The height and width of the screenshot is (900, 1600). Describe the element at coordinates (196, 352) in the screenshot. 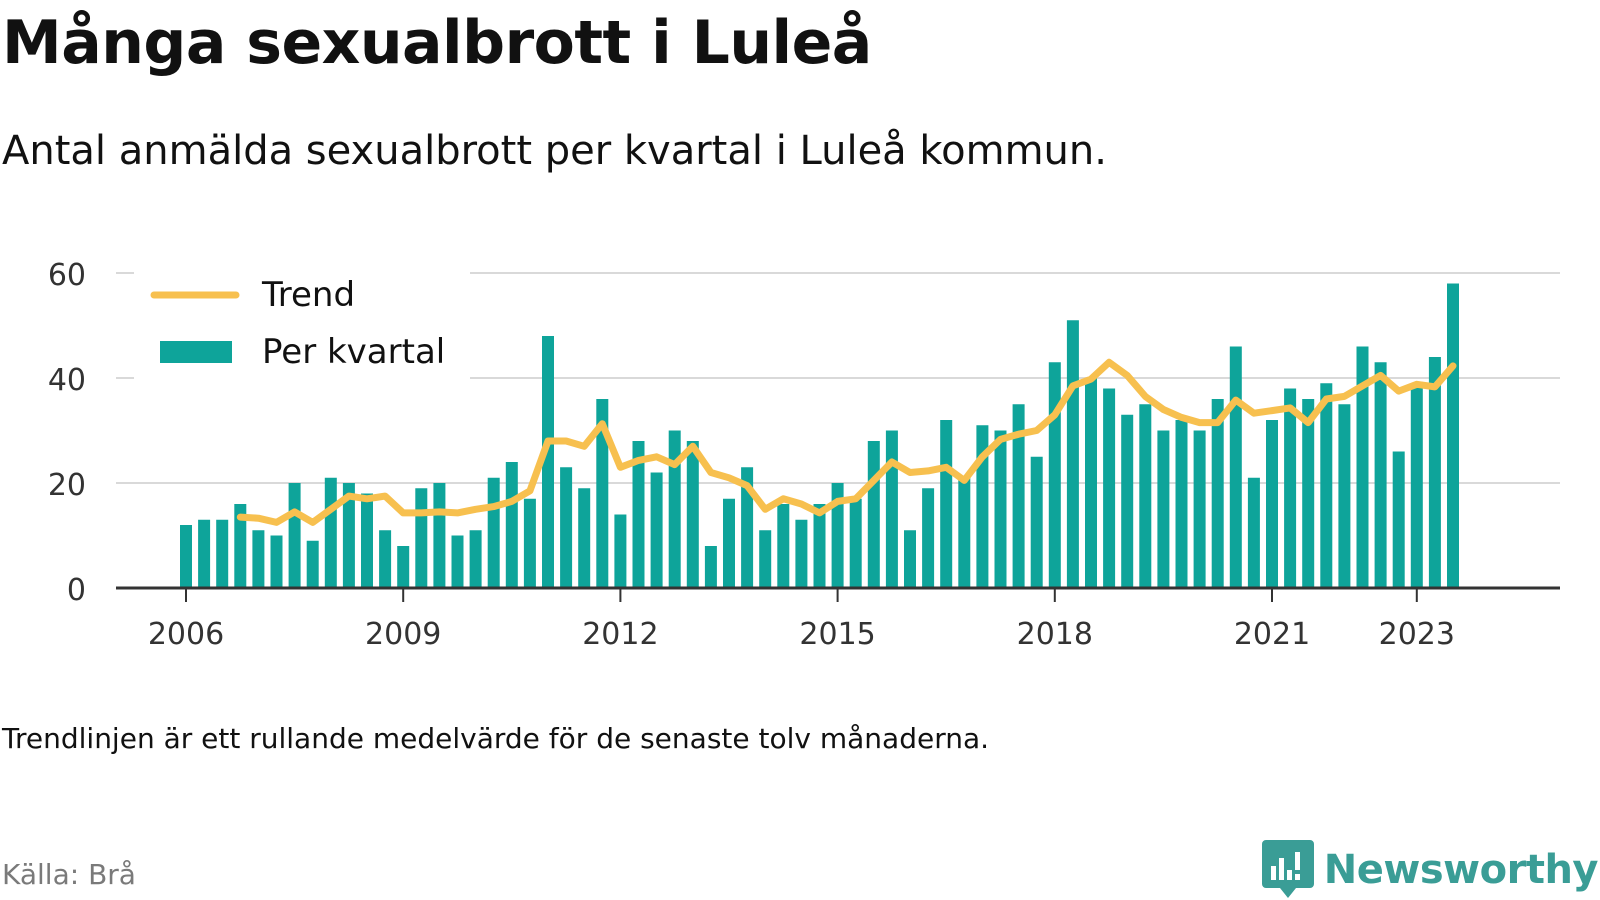

I see `legend-bar-swatch` at that location.